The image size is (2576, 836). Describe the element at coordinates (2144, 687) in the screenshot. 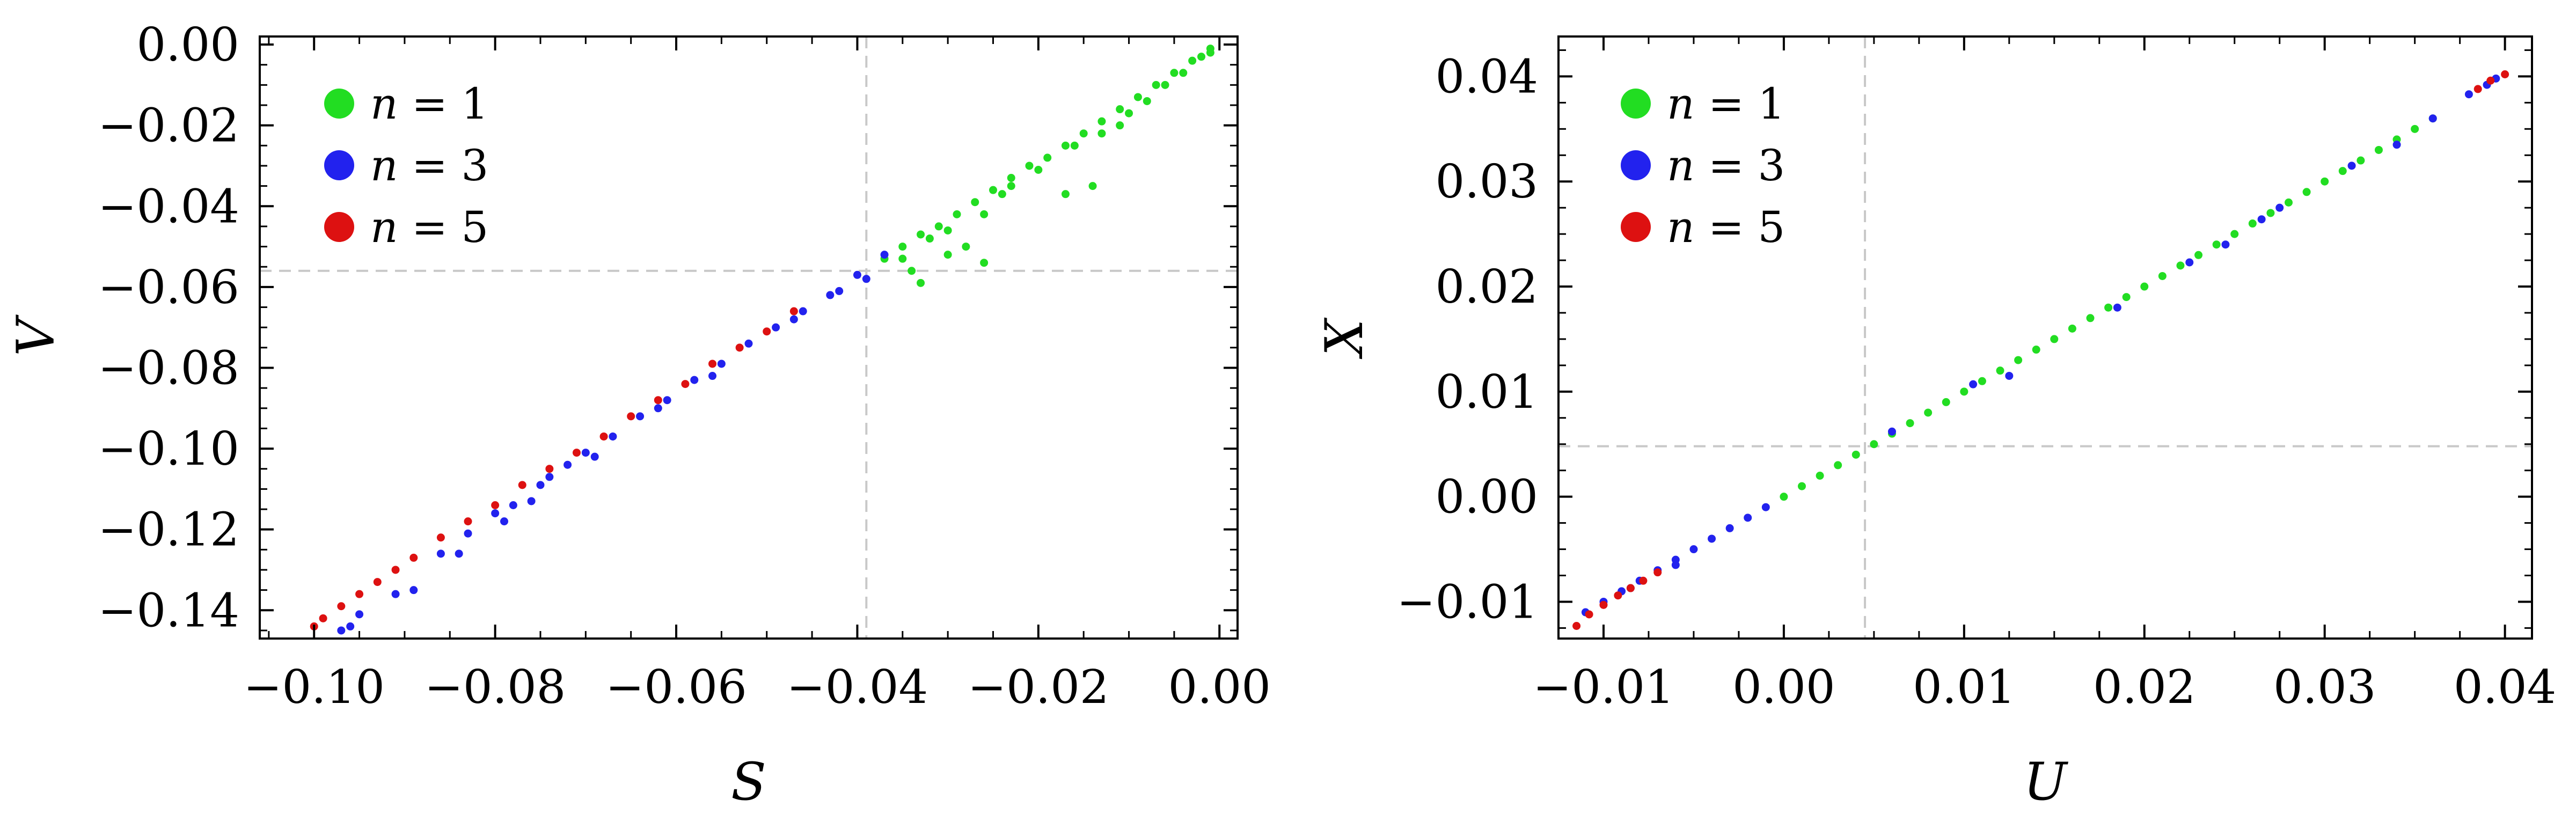

I see `x-tick-label: 0.02` at that location.